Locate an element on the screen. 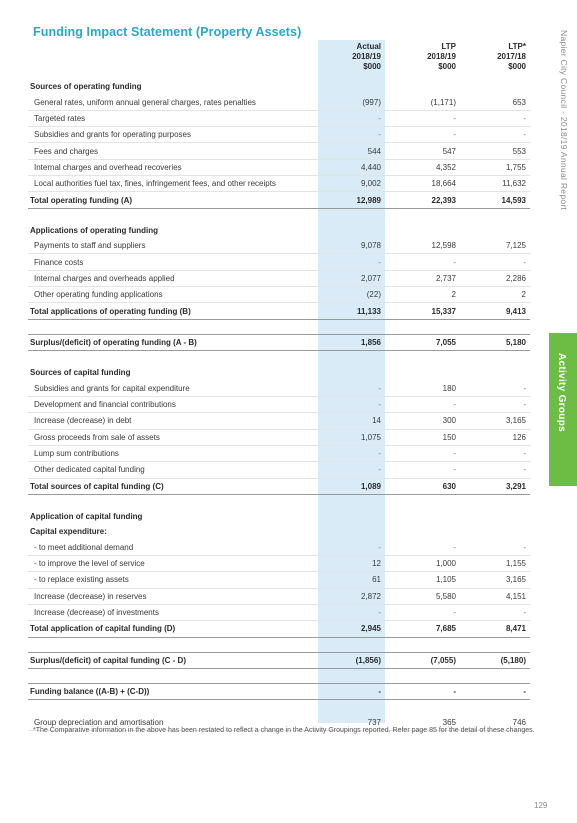  section-tab-activity-groups: Activity Groups is located at coordinates (563, 409).